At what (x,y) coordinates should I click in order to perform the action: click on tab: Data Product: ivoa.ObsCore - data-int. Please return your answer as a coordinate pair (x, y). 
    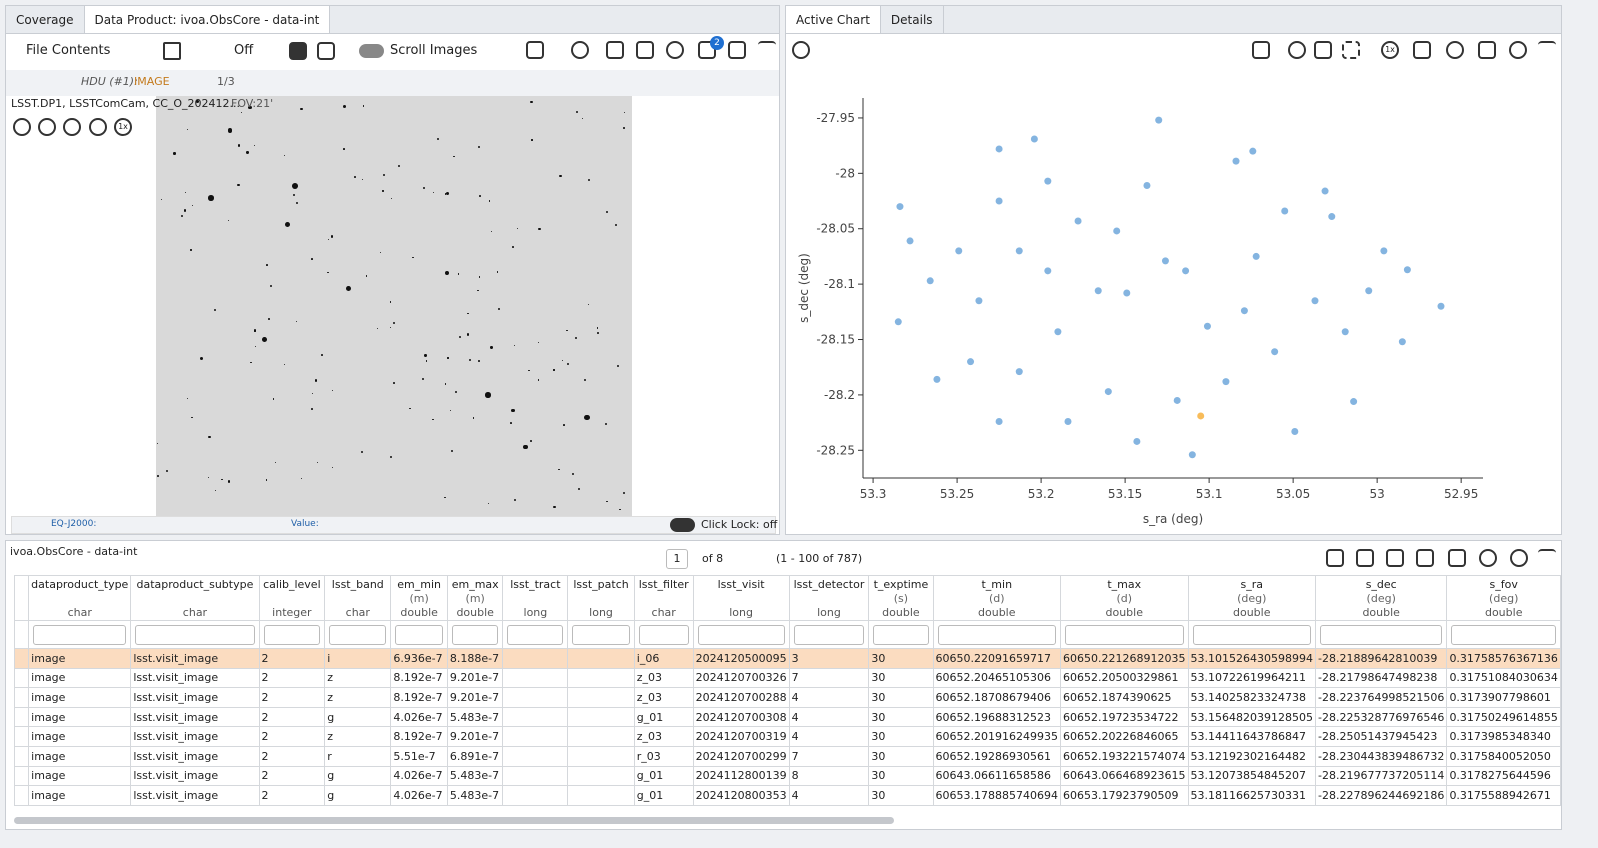
    Looking at the image, I should click on (208, 19).